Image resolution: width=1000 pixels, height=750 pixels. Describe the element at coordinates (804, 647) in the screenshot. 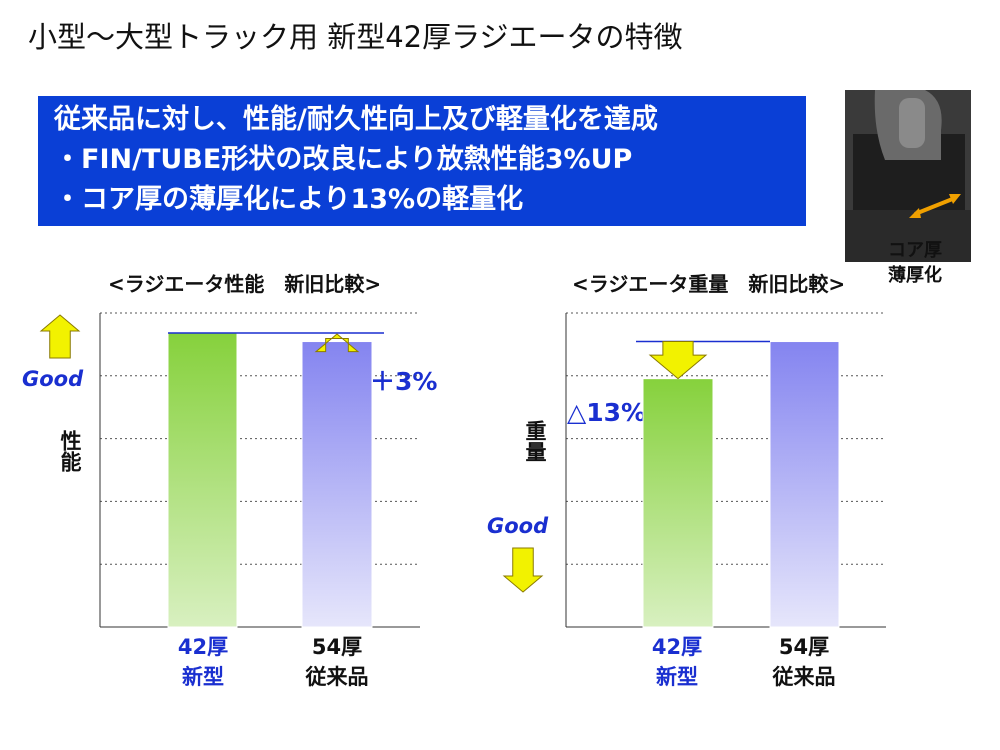

I see `chart-2-cat-2-line-1: 54厚` at that location.